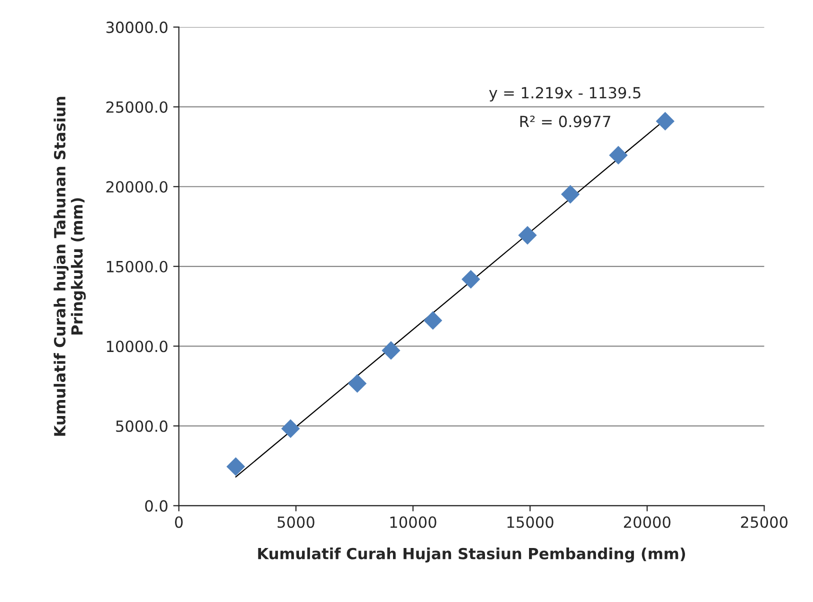 Image resolution: width=813 pixels, height=602 pixels. Describe the element at coordinates (647, 522) in the screenshot. I see `x-tick-label: 20000` at that location.